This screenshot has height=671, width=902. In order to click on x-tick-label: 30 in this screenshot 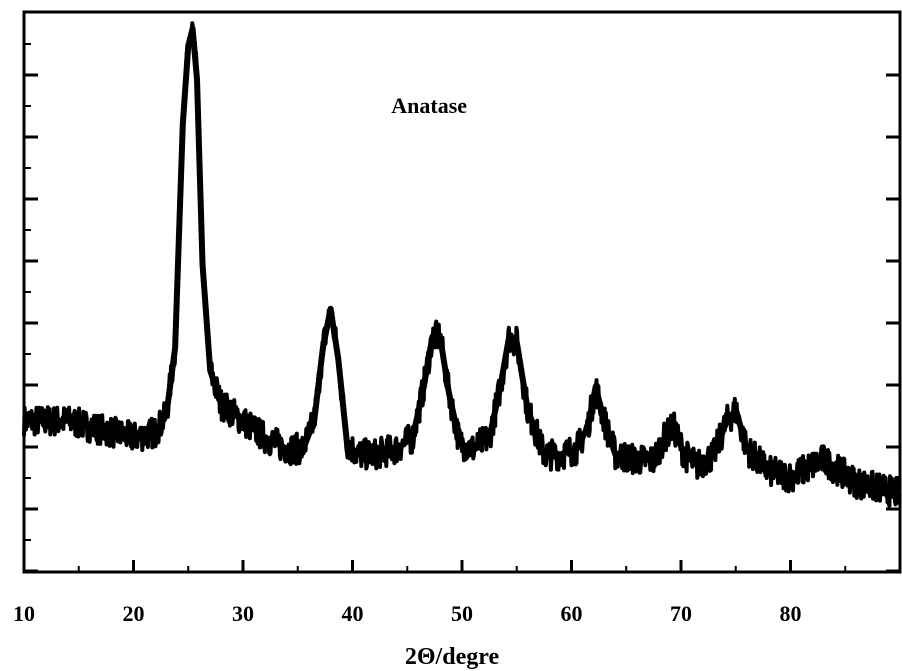, I will do `click(243, 613)`.